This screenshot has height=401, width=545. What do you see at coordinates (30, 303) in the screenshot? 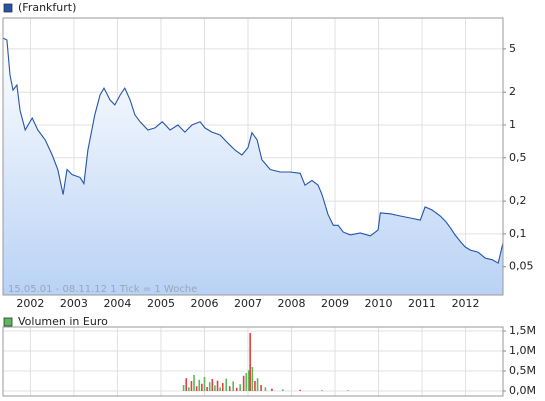
I see `x-tick-label: 2002` at bounding box center [30, 303].